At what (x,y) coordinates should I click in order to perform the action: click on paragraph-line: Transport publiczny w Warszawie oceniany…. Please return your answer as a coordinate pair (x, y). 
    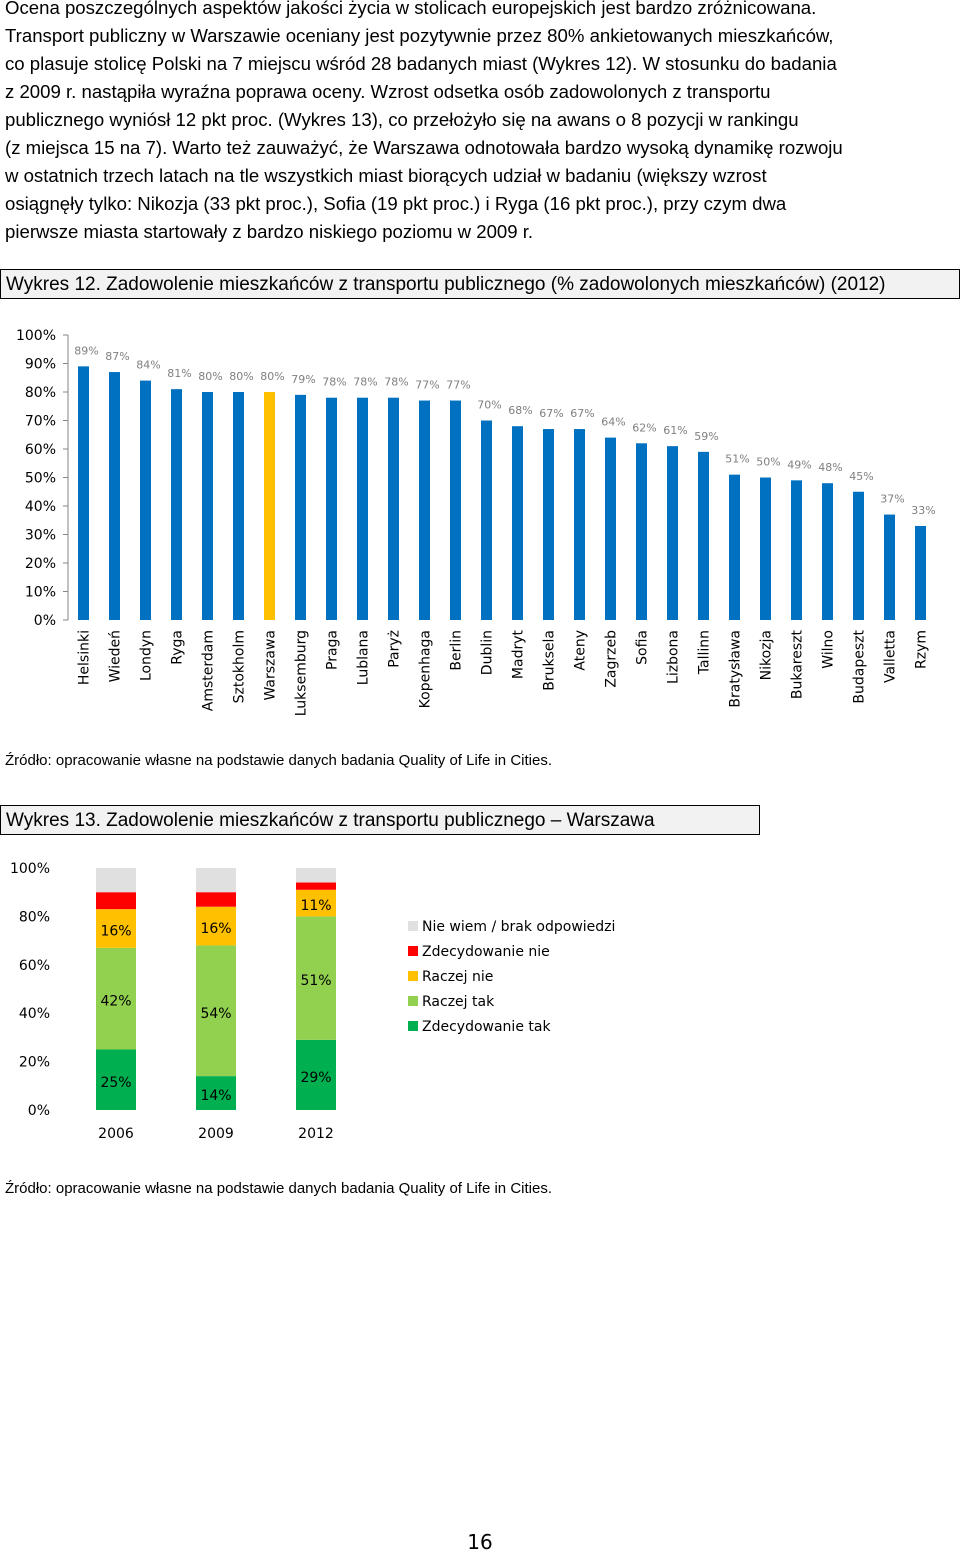
    Looking at the image, I should click on (419, 35).